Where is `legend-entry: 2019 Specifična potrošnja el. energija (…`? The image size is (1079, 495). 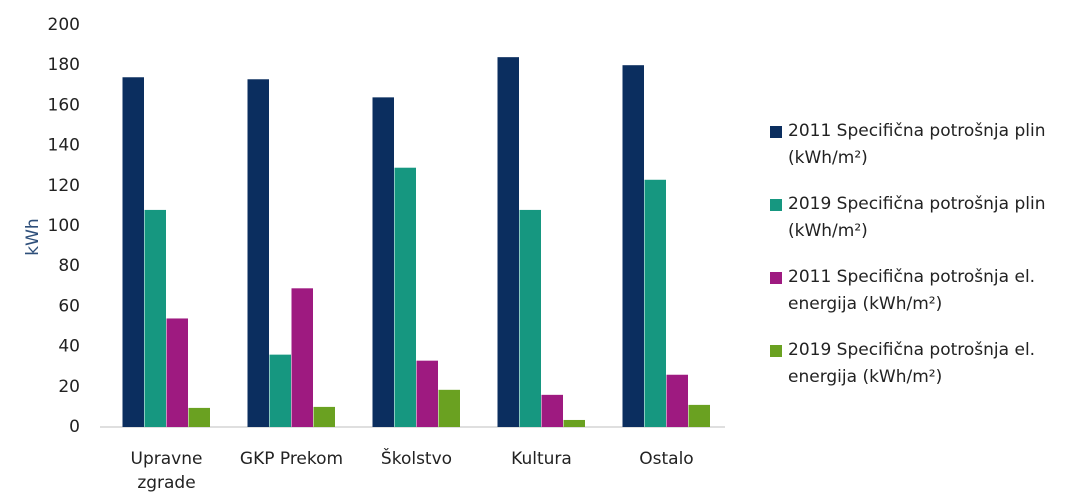 legend-entry: 2019 Specifična potrošnja el. energija (… is located at coordinates (922, 364).